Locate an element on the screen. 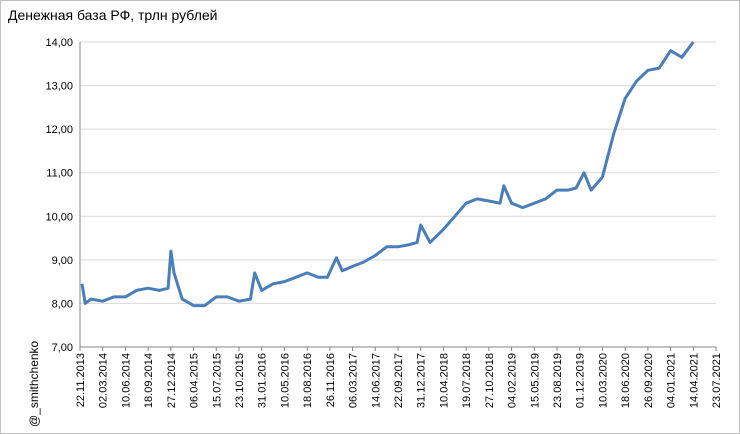 The height and width of the screenshot is (434, 740). x-tick-label: 22.11.2013 is located at coordinates (81, 380).